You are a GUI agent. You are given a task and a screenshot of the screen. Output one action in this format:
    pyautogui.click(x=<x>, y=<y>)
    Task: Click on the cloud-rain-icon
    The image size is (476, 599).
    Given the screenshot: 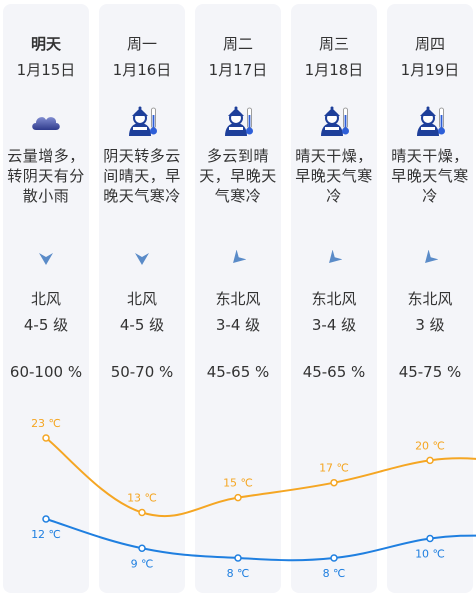 What is the action you would take?
    pyautogui.click(x=46, y=123)
    